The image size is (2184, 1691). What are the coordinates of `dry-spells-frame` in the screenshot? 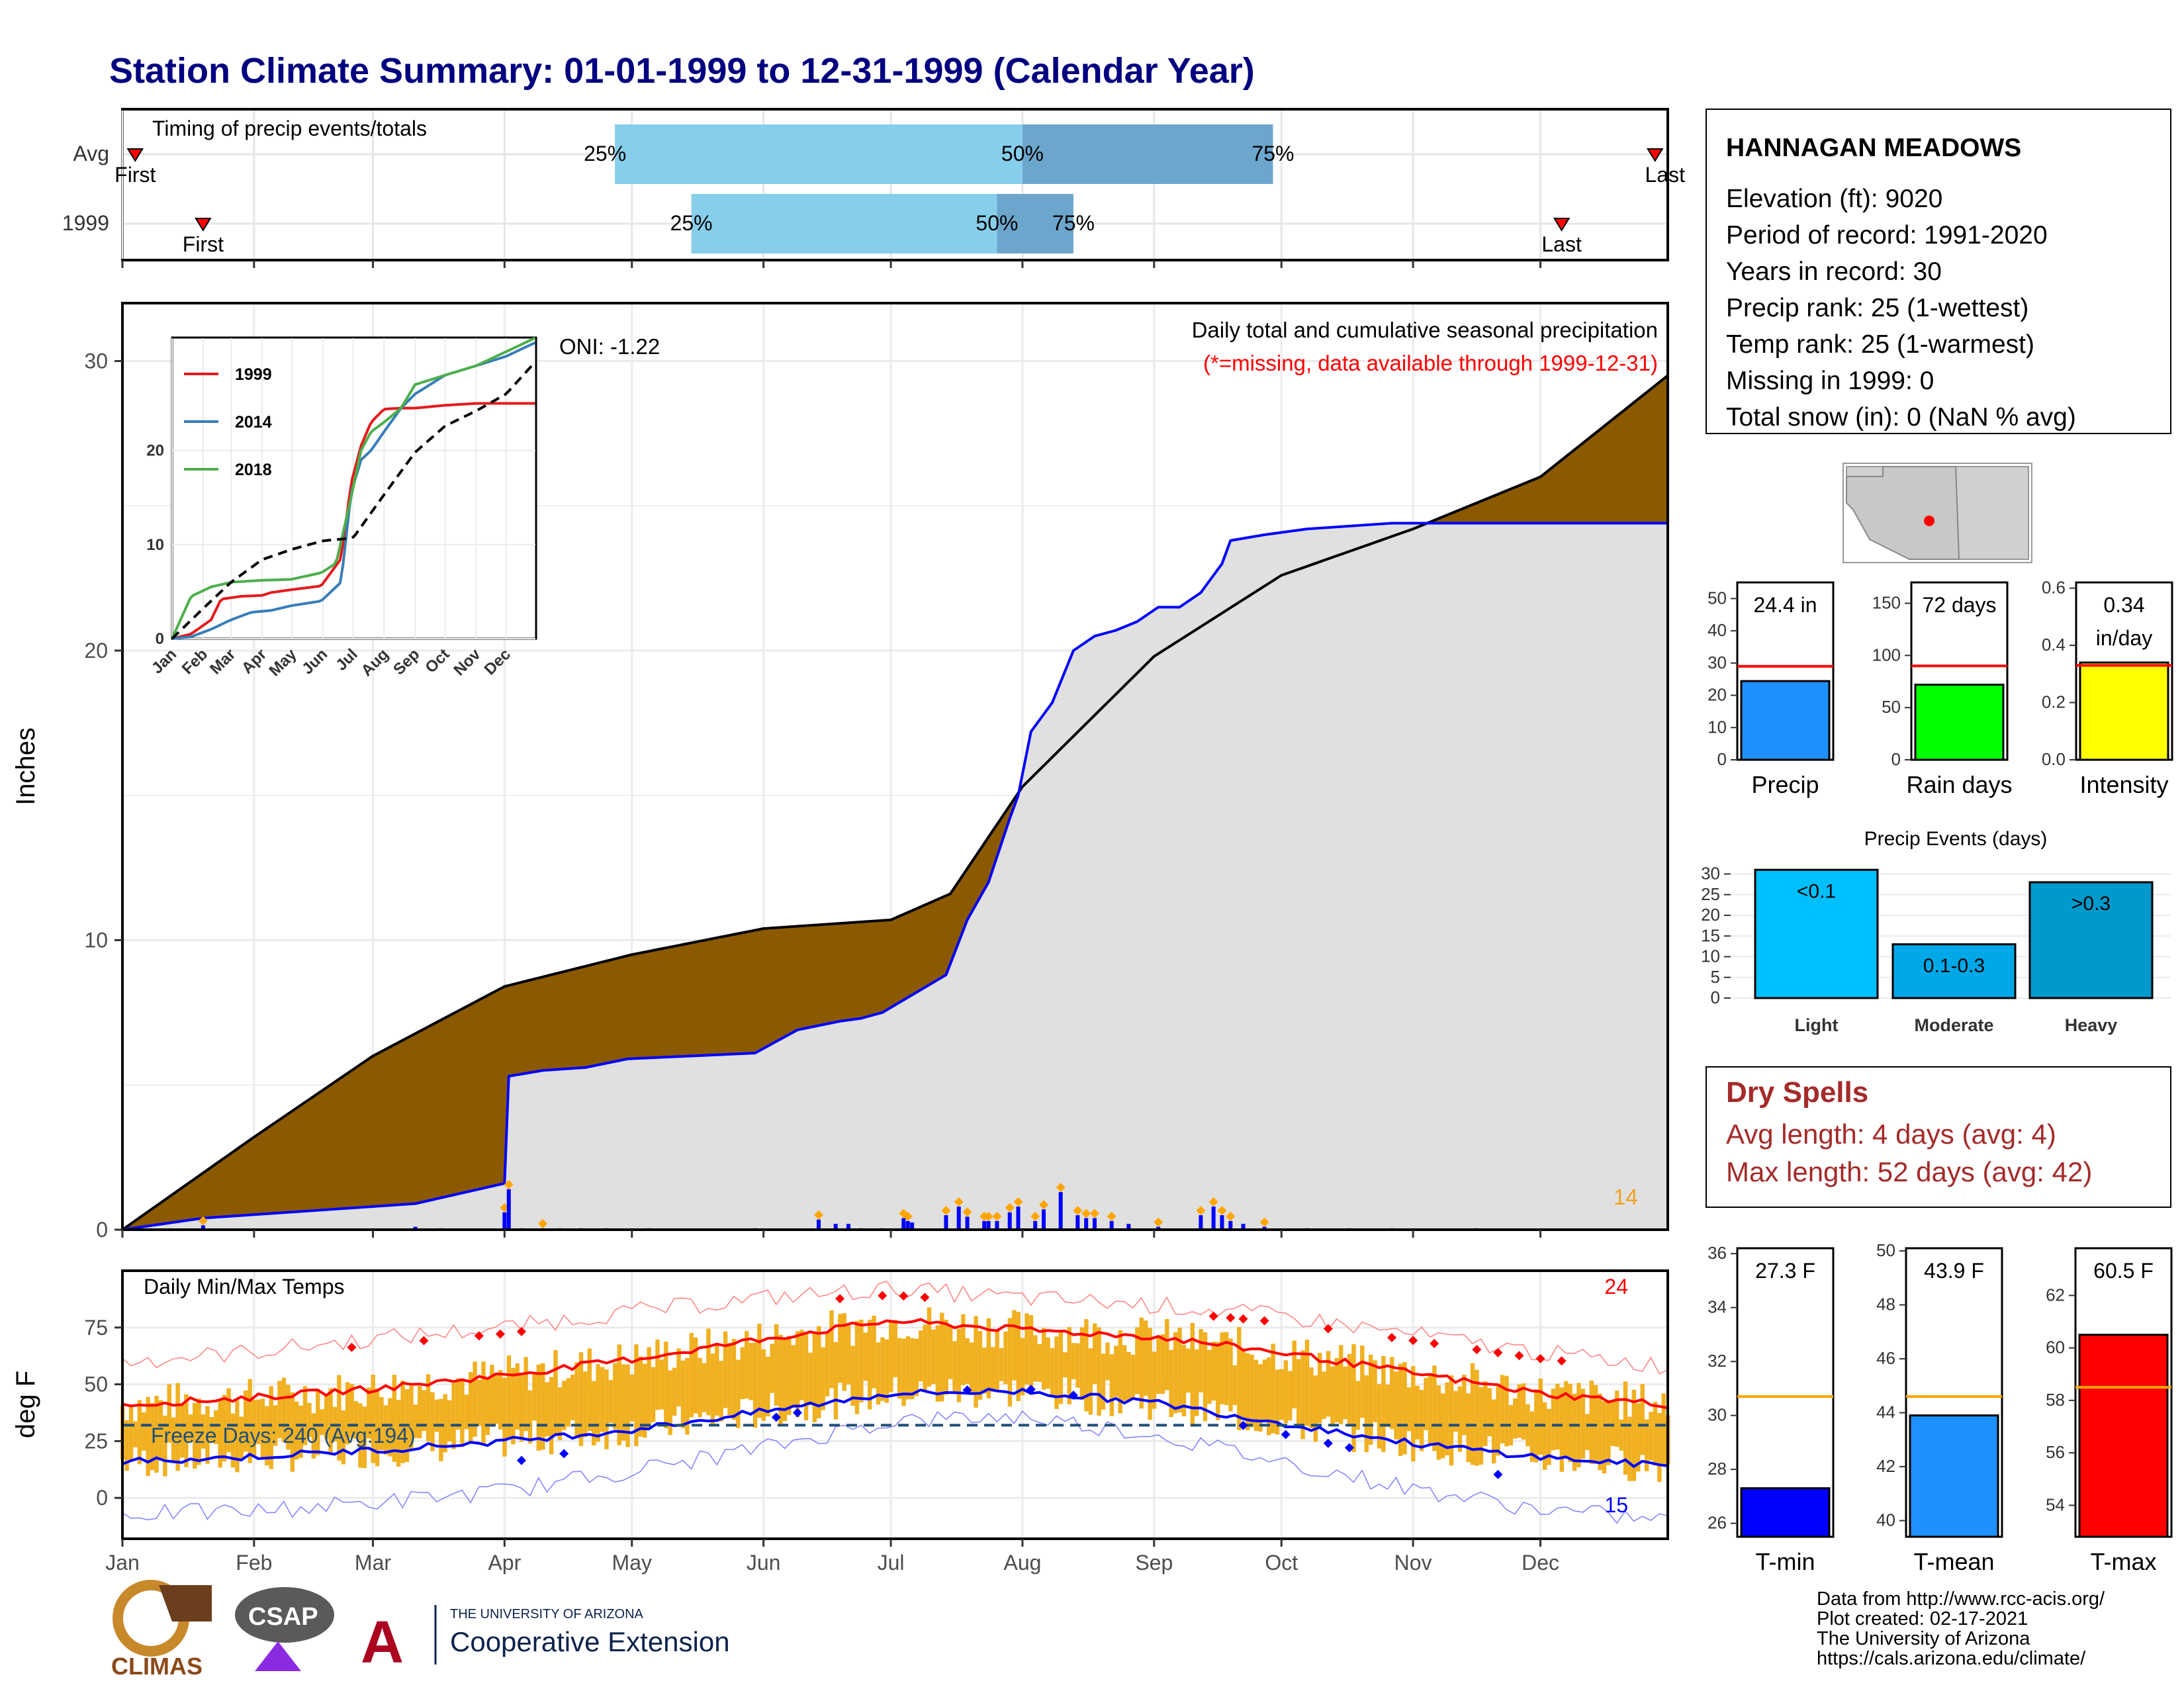 It's located at (1939, 1137).